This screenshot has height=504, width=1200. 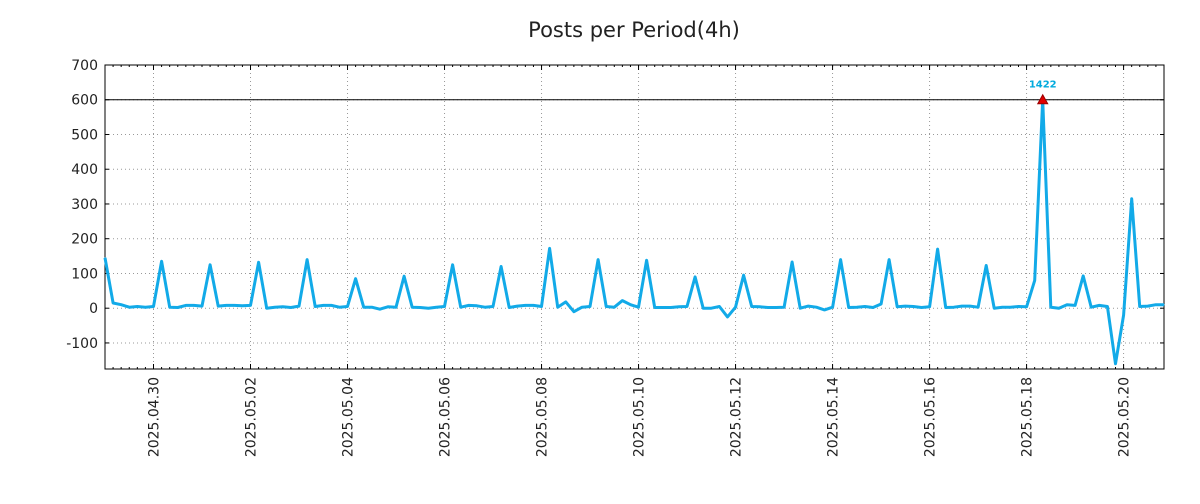 What do you see at coordinates (1043, 85) in the screenshot?
I see `peak-label: 1422` at bounding box center [1043, 85].